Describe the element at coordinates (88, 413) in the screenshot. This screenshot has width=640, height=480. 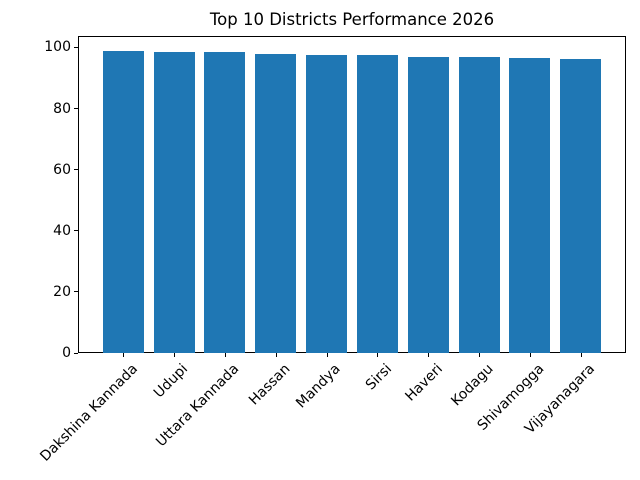
I see `x-tick-label: Dakshina Kannada` at that location.